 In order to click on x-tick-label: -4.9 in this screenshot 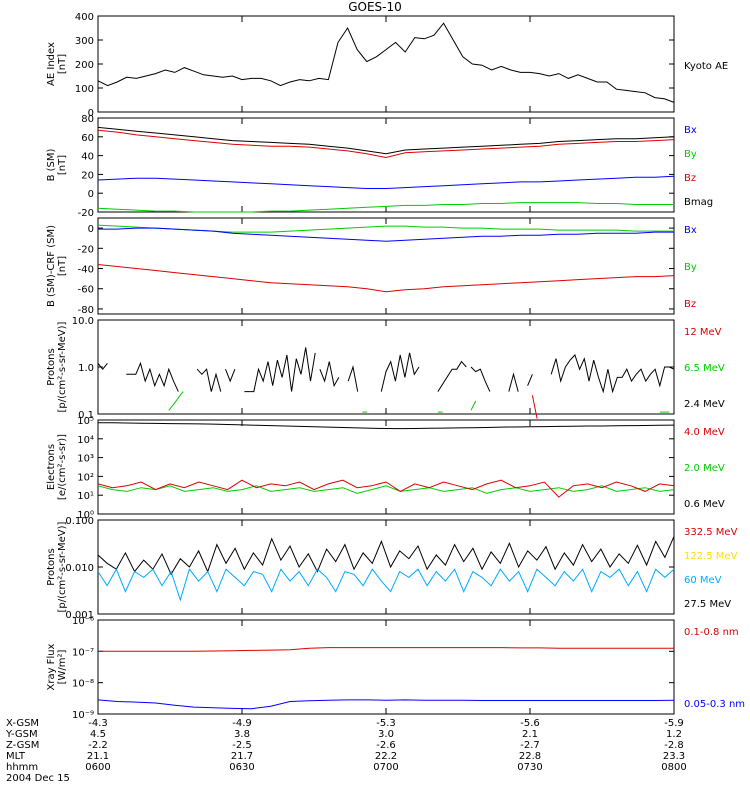, I will do `click(242, 723)`.